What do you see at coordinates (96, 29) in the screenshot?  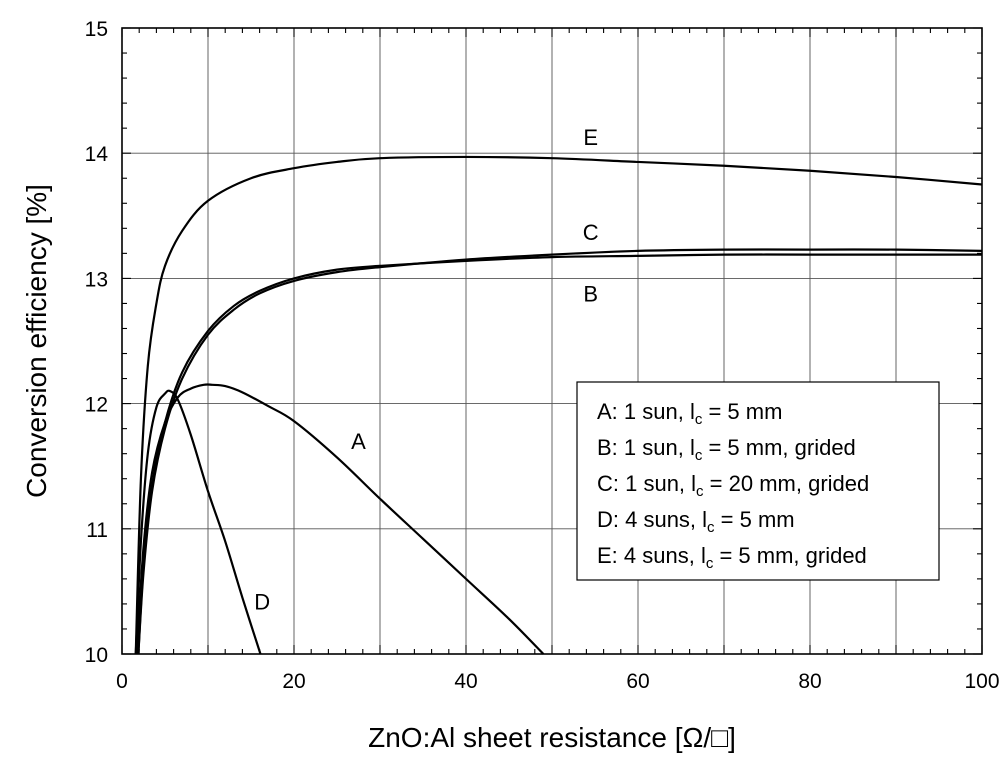 I see `y-tick-label: 15` at bounding box center [96, 29].